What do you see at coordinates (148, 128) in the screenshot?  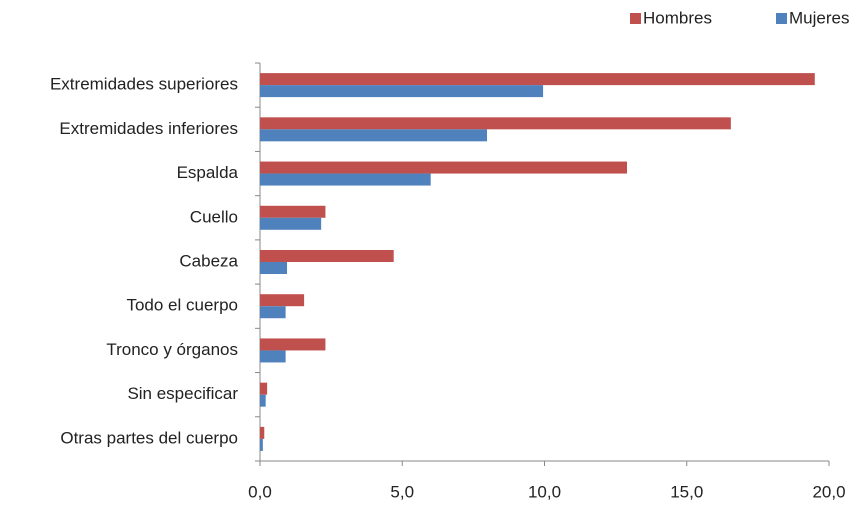 I see `y-tick-label: Extremidades inferiores` at bounding box center [148, 128].